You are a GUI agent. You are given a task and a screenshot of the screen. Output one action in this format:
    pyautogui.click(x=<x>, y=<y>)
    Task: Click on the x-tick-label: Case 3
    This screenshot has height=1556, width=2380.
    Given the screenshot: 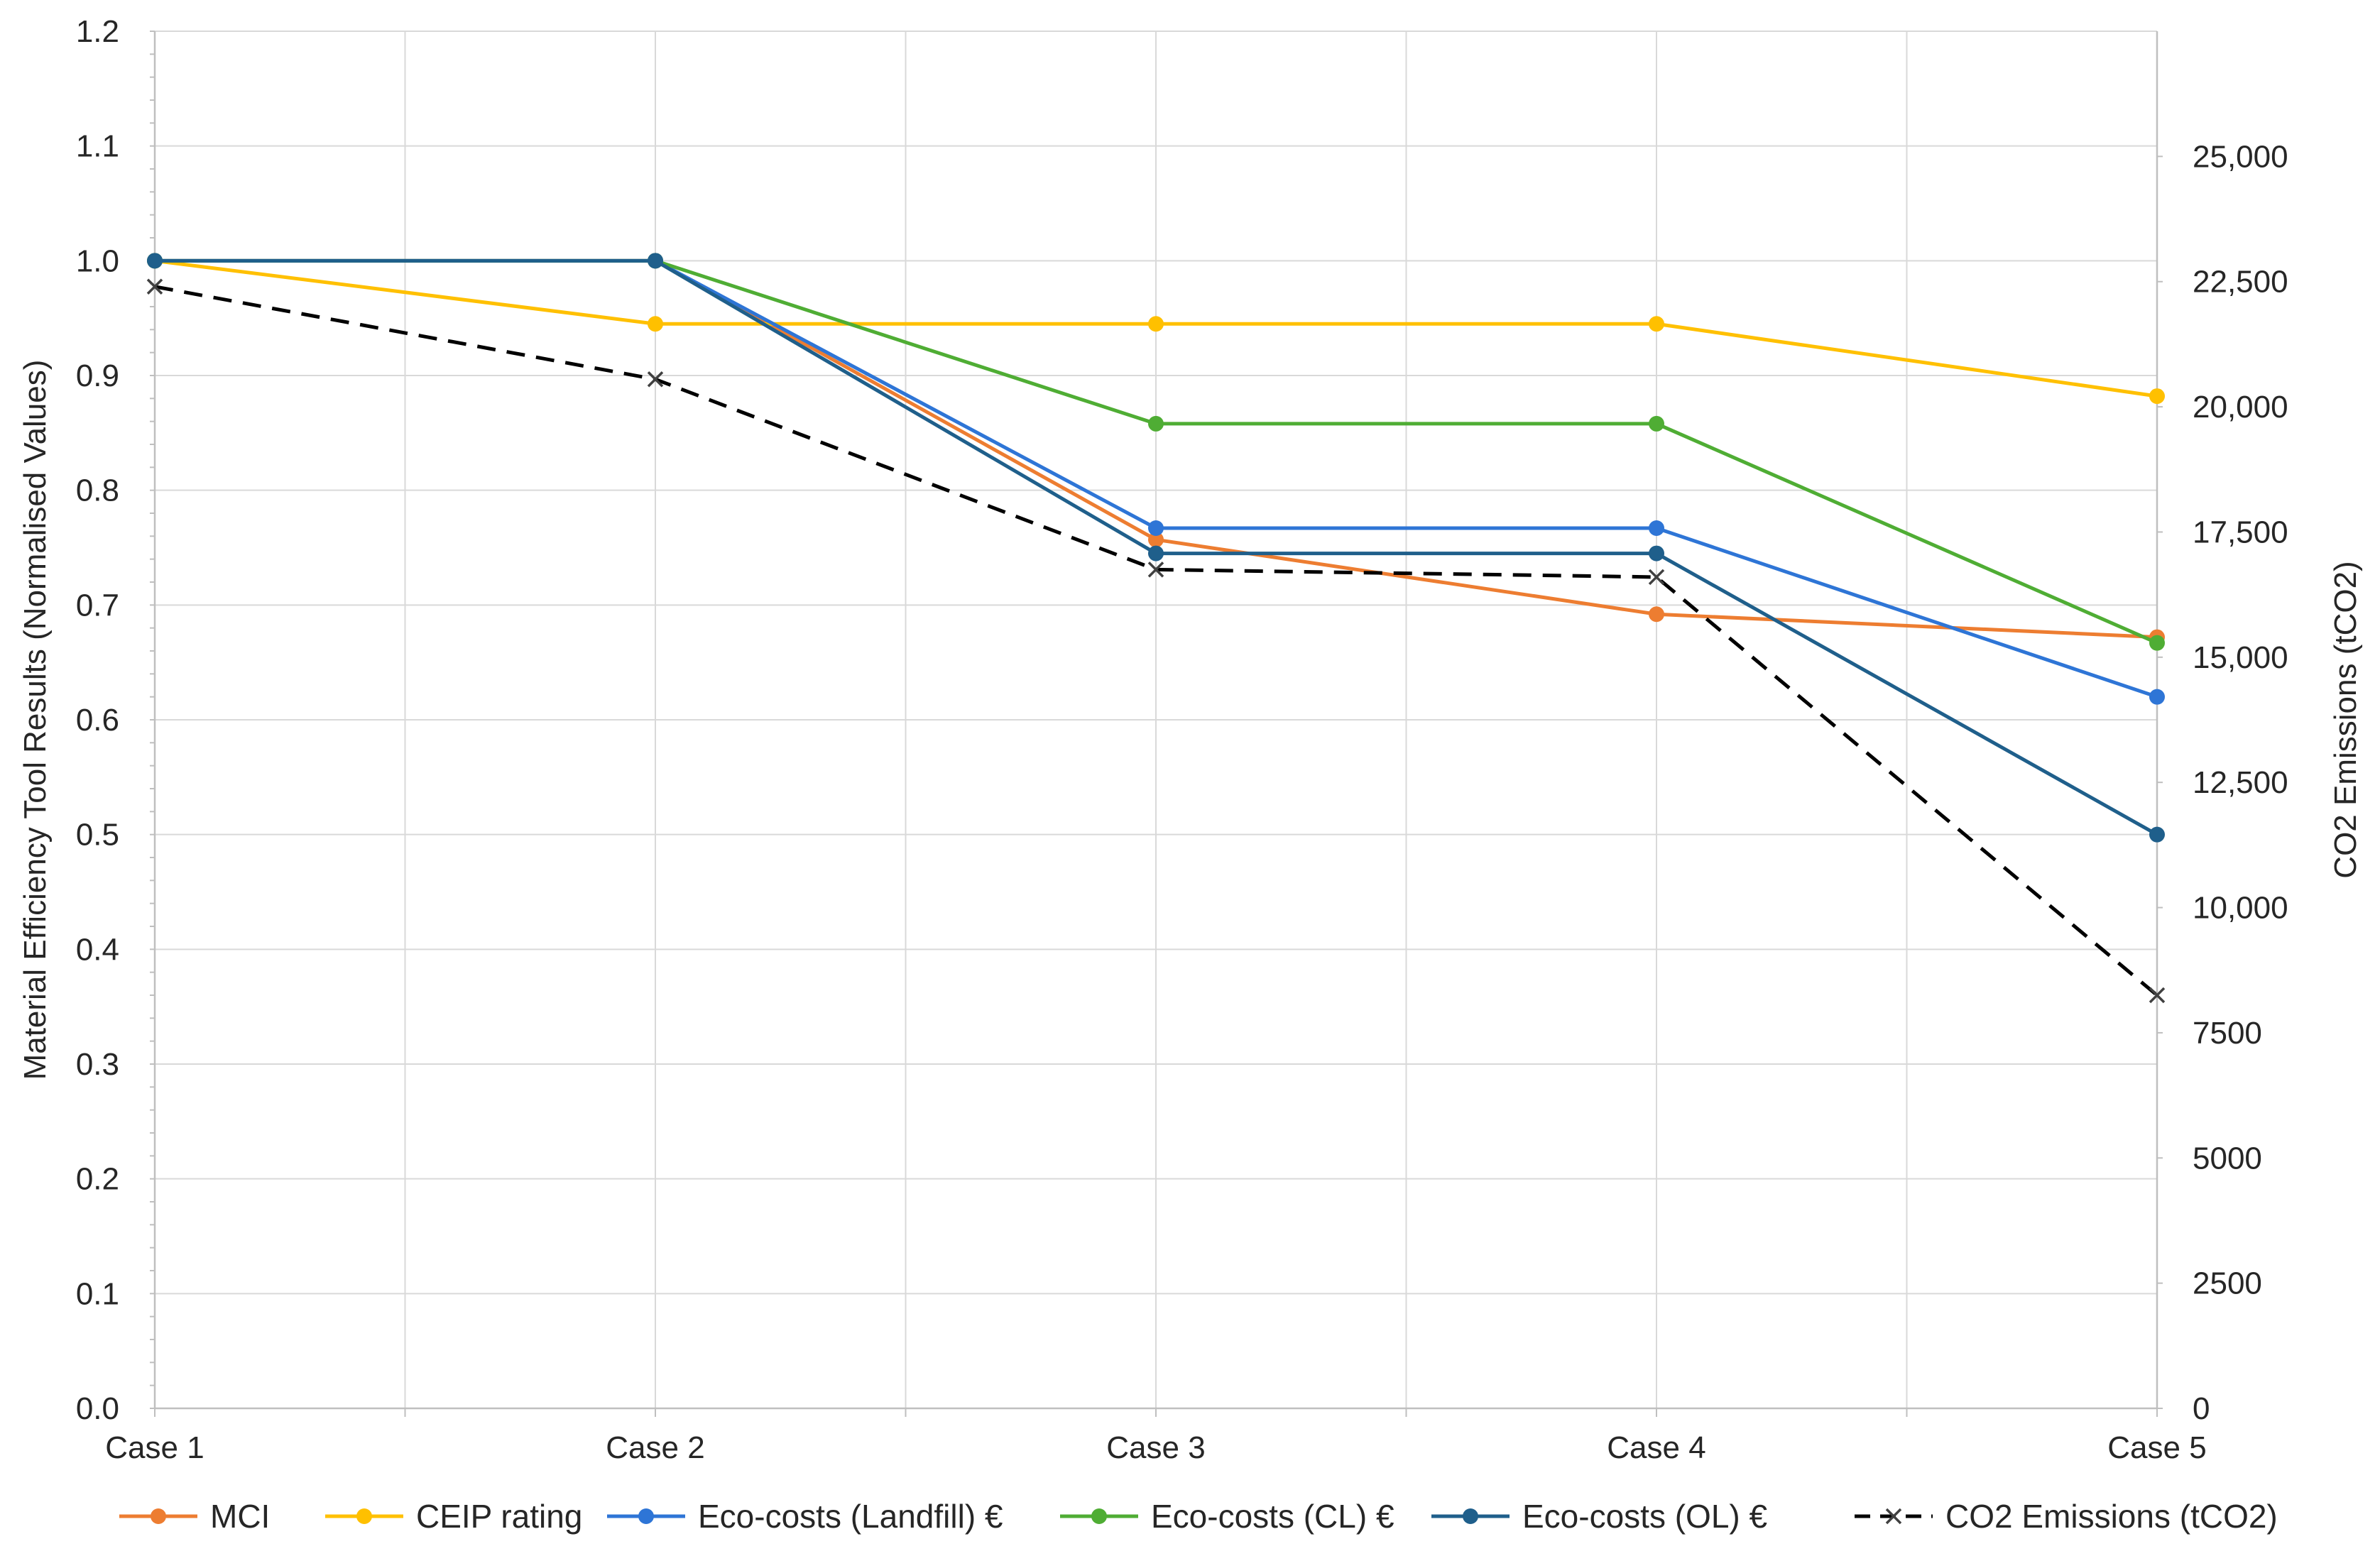 What is the action you would take?
    pyautogui.click(x=1156, y=1447)
    